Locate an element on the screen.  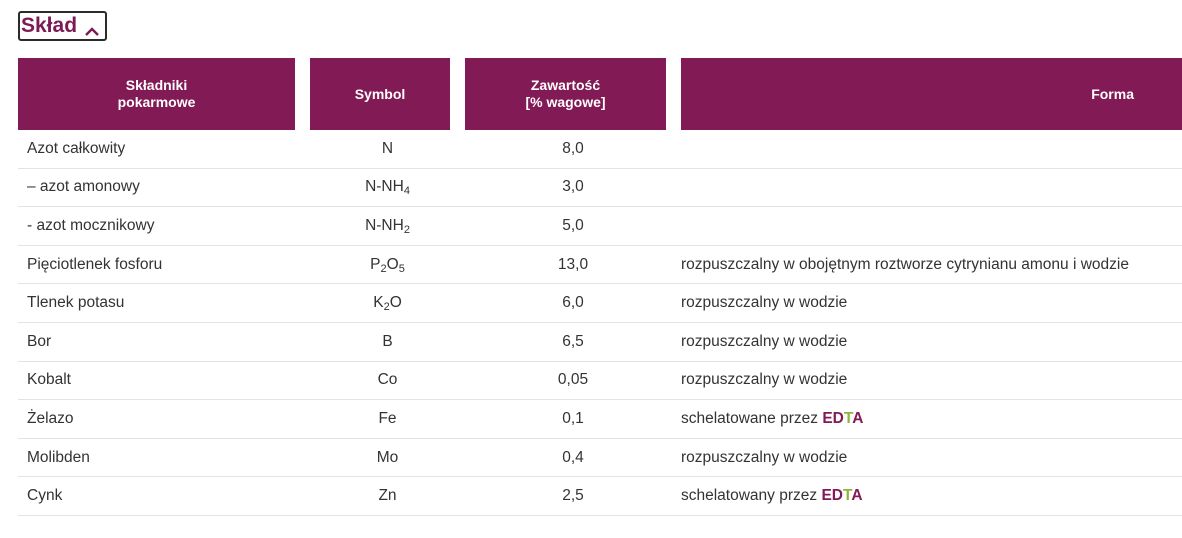
symbol-text: B is located at coordinates (387, 341).